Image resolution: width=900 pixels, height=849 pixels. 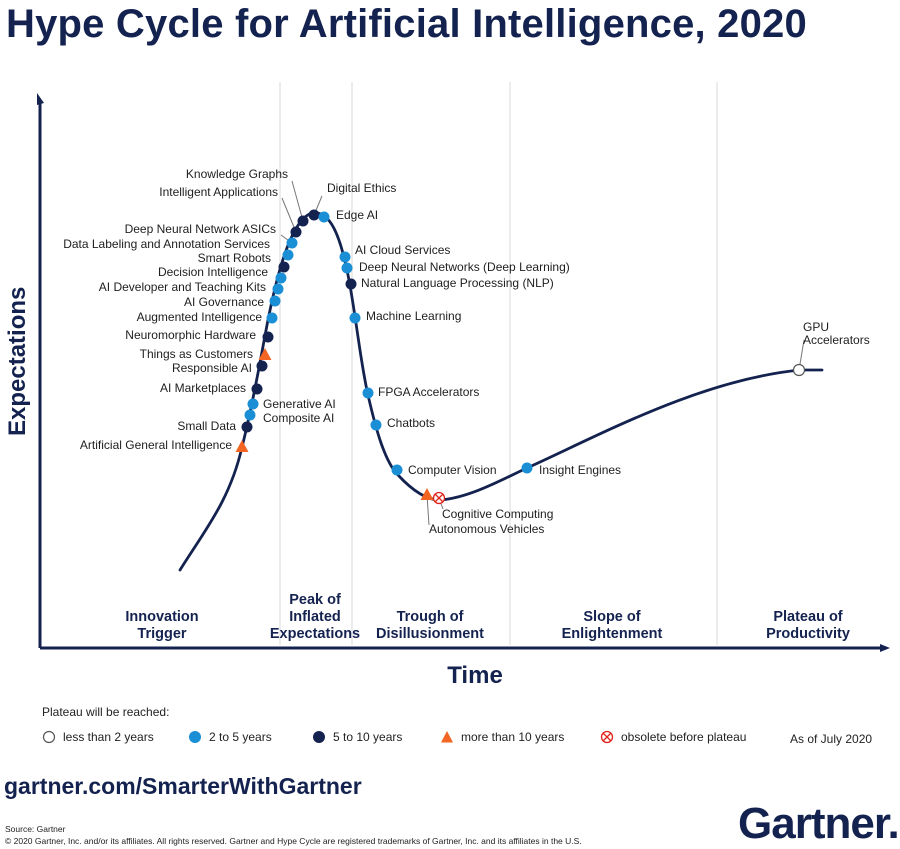 What do you see at coordinates (427, 494) in the screenshot?
I see `marker-autonomous-vehicles` at bounding box center [427, 494].